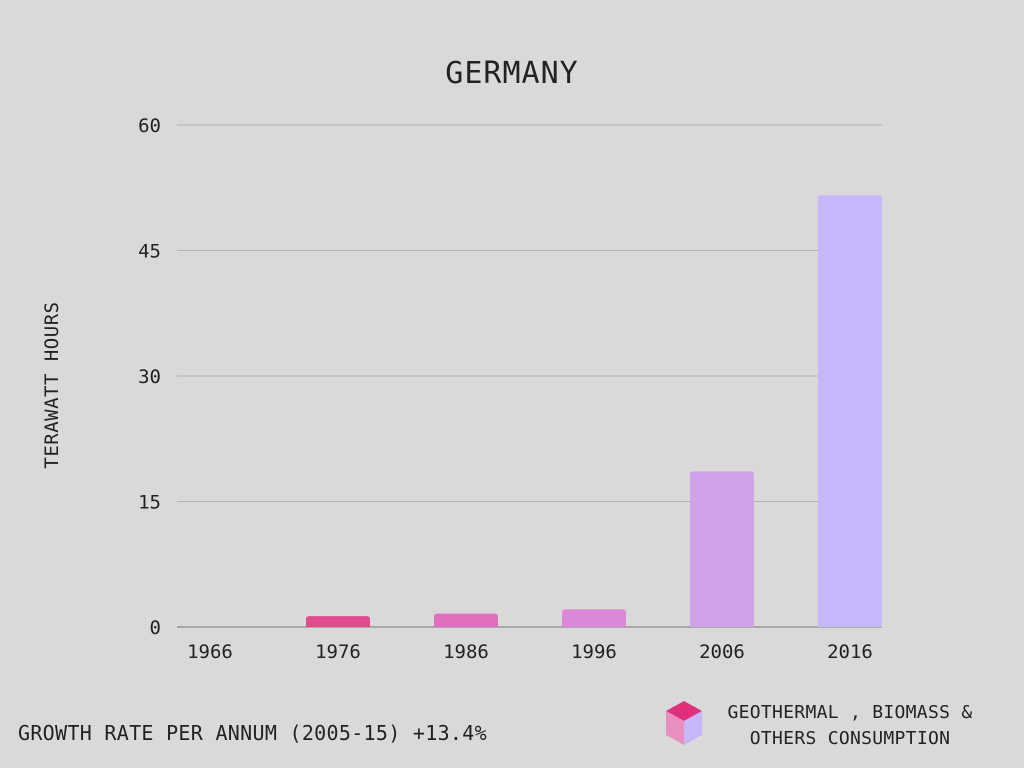 The height and width of the screenshot is (768, 1024). Describe the element at coordinates (252, 733) in the screenshot. I see `growth-rate-text: GROWTH RATE PER ANNUM (2005-15) +13.4%` at that location.